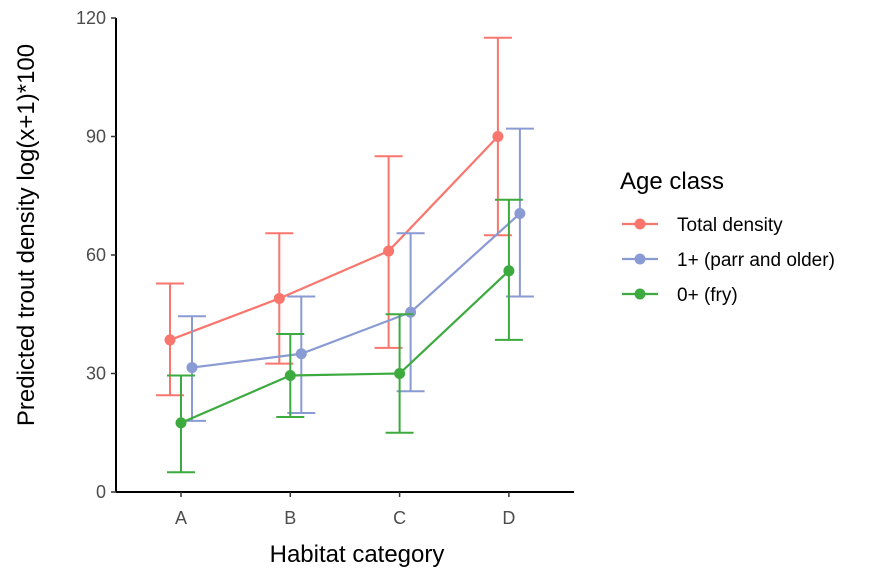  I want to click on legend-item: Total density, so click(702, 225).